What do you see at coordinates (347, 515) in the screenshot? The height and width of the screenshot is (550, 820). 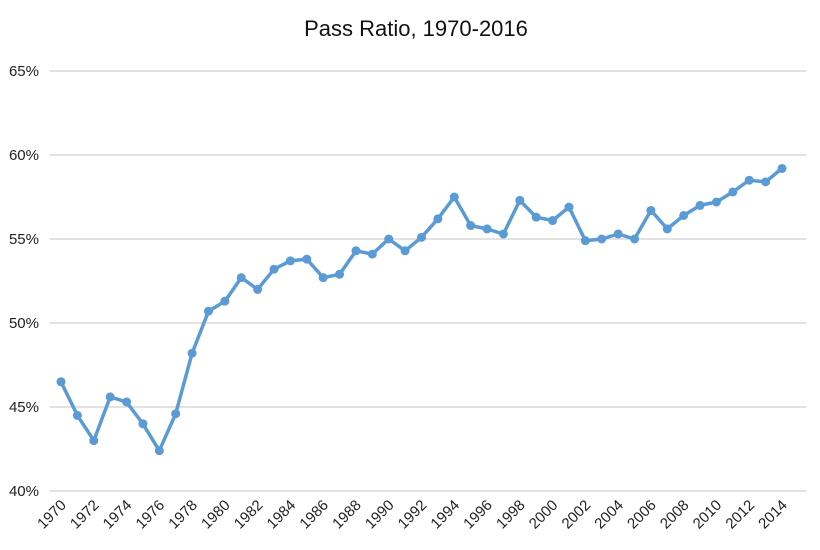 I see `x-tick-label: 1988` at bounding box center [347, 515].